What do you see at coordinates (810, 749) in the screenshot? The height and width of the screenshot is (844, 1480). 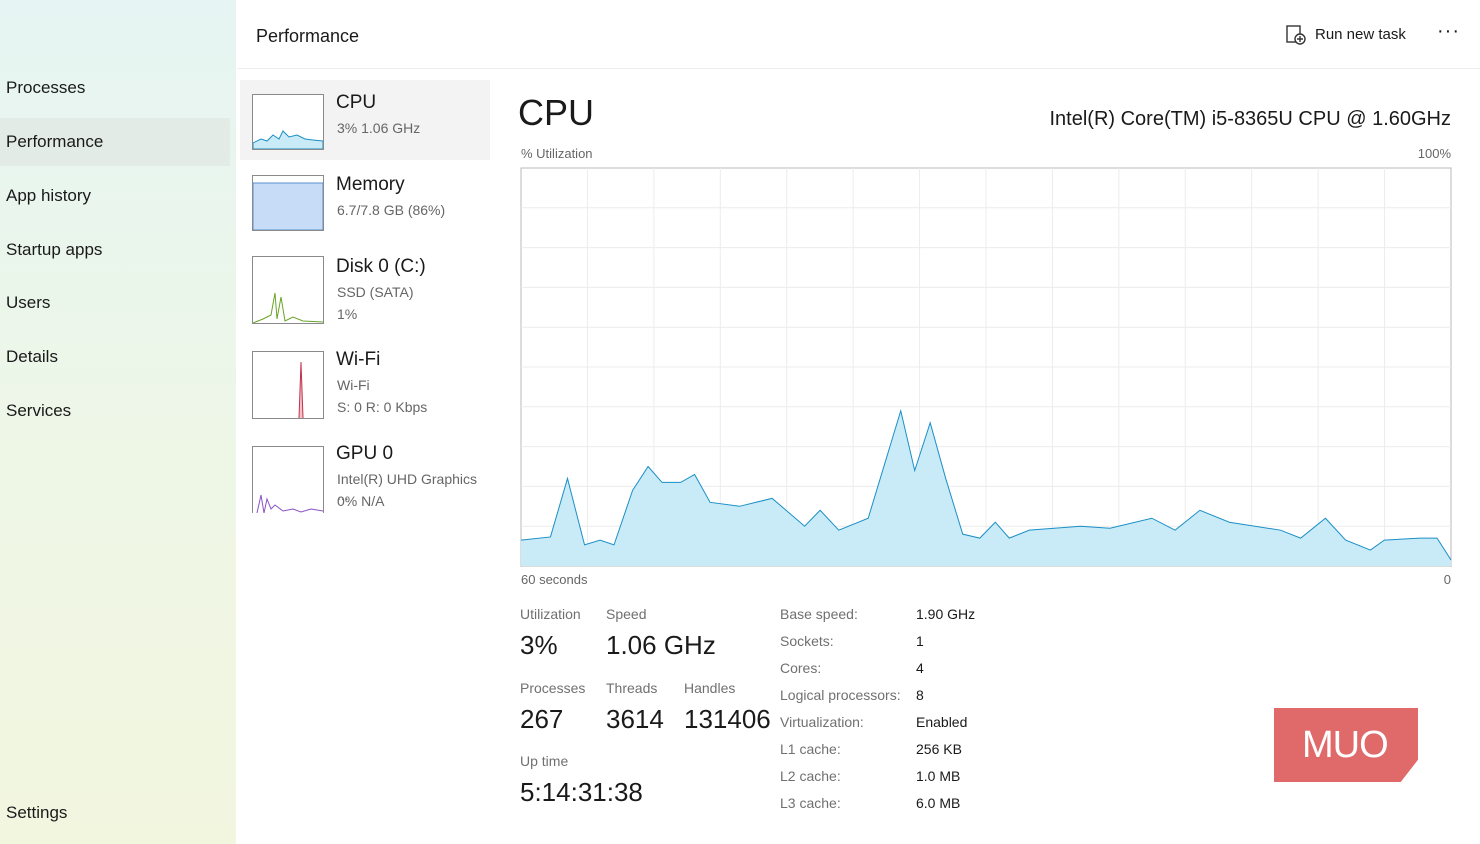 I see `spec-label: L1 cache:` at bounding box center [810, 749].